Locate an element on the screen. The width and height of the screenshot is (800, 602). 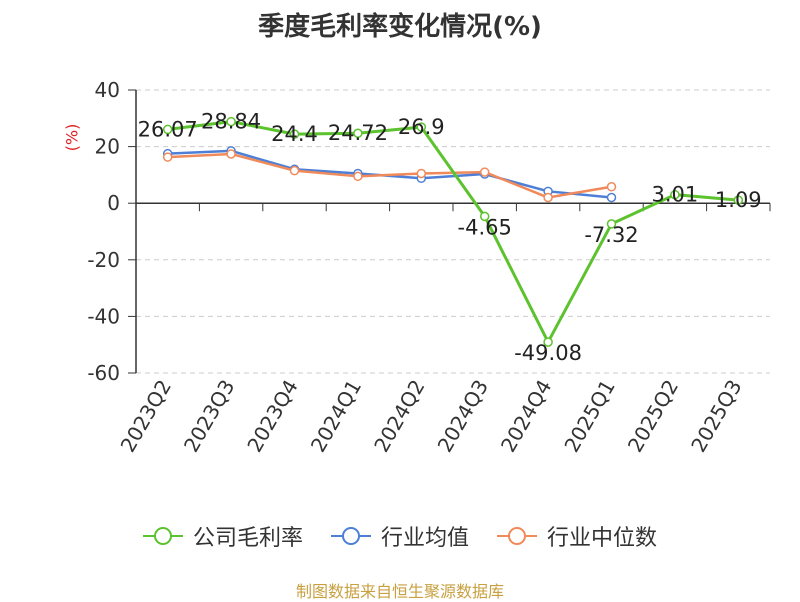
x-tick-label: 2023Q3 is located at coordinates (209, 416).